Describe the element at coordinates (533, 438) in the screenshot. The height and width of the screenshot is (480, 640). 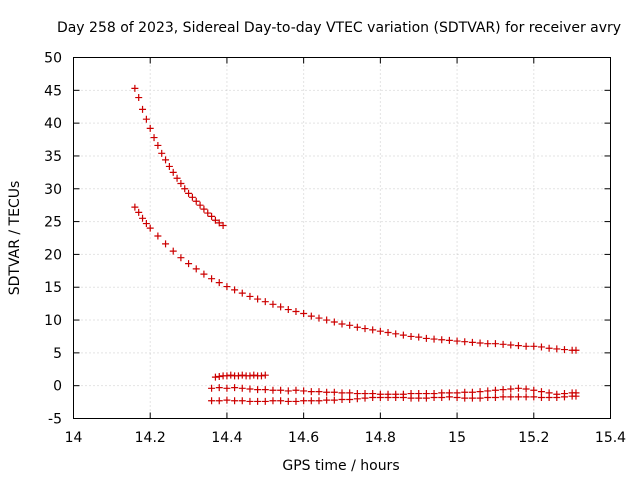
I see `x-tick-label: 15.2` at that location.